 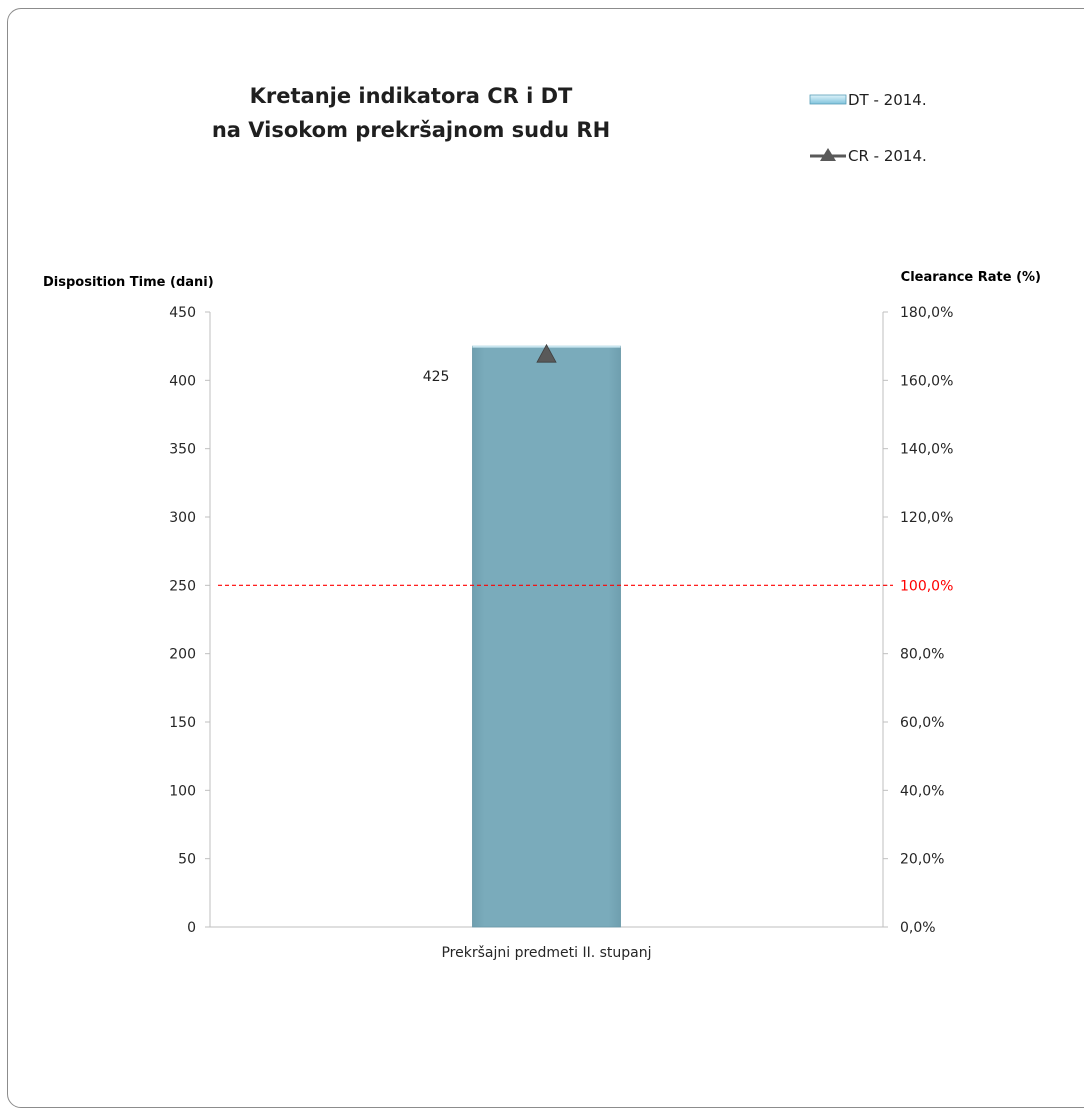 I want to click on x-category-label: Prekršajni predmeti II. stupanj, so click(x=546, y=953).